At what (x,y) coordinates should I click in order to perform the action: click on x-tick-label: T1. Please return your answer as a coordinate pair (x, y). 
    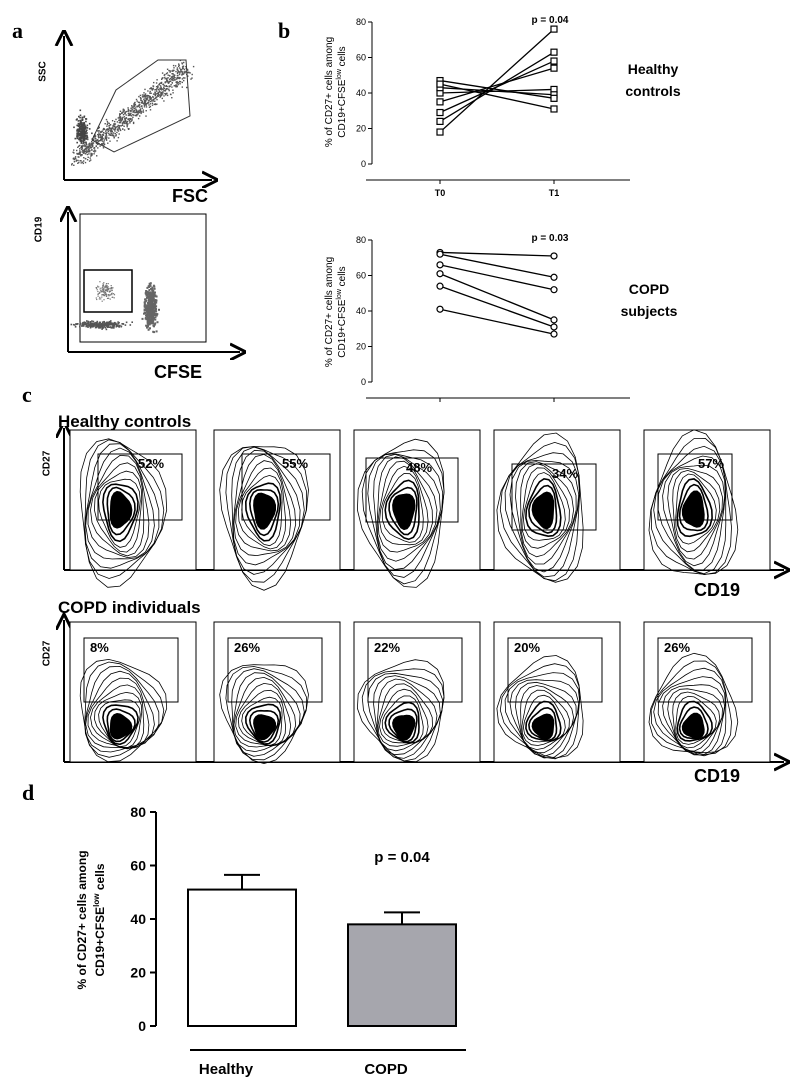
    Looking at the image, I should click on (554, 193).